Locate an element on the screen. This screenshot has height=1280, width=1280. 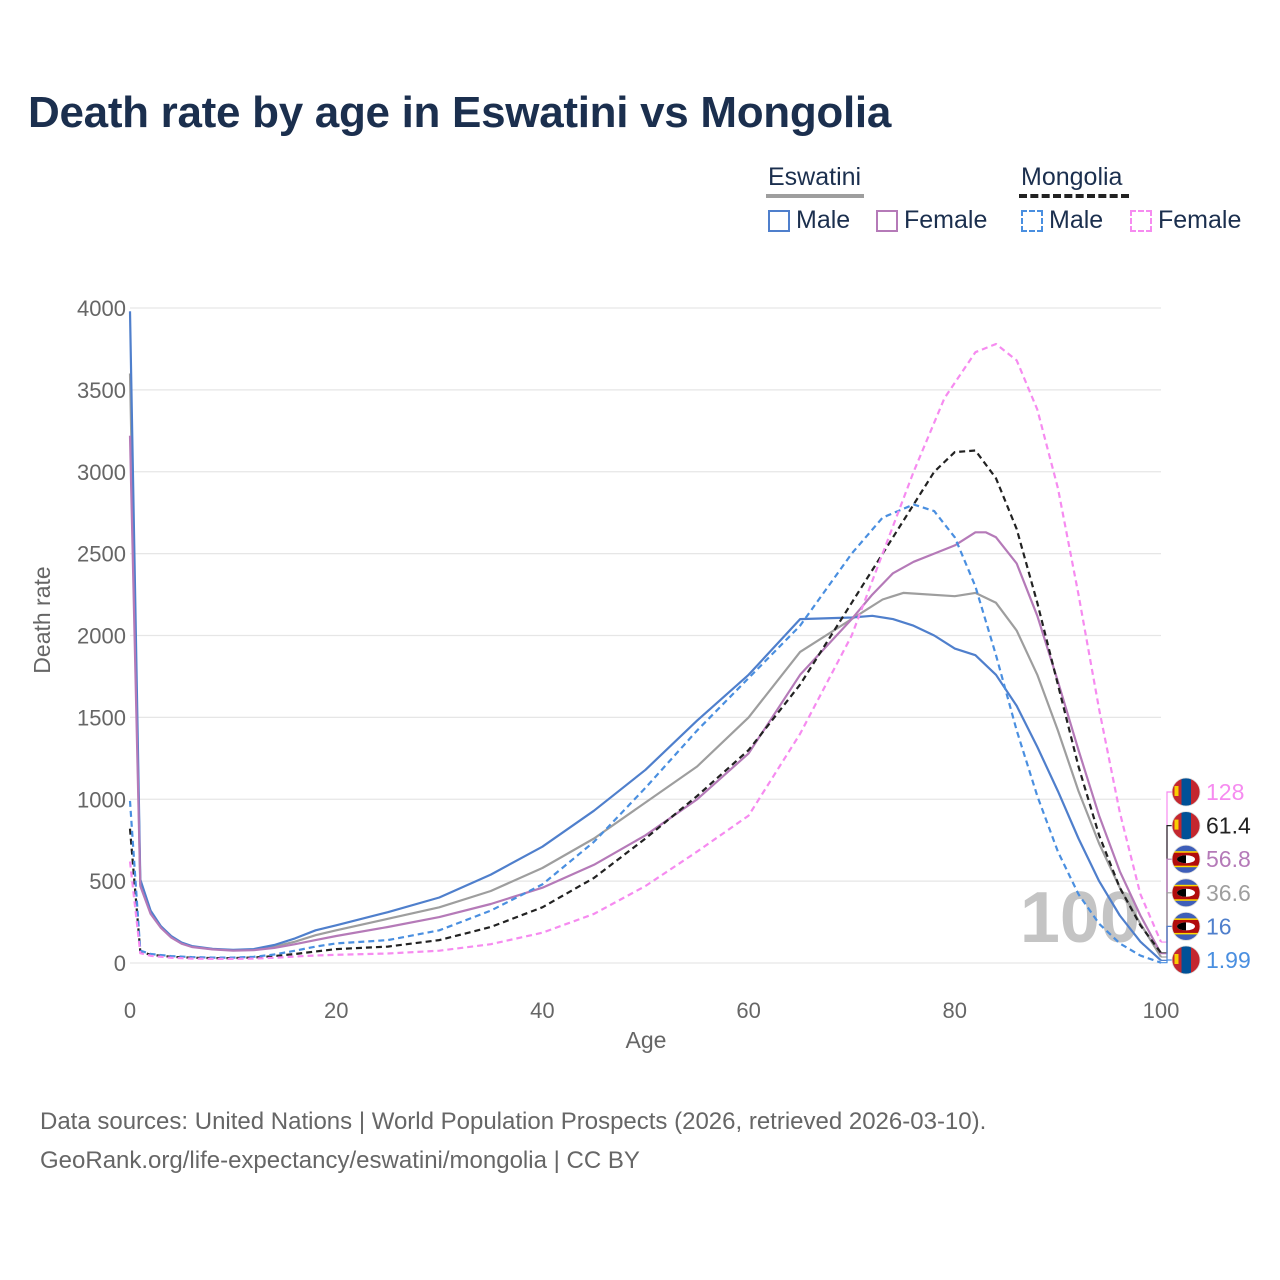
x-axis-ticks: 0 20 40 60 80 100 is located at coordinates (651, 1010).